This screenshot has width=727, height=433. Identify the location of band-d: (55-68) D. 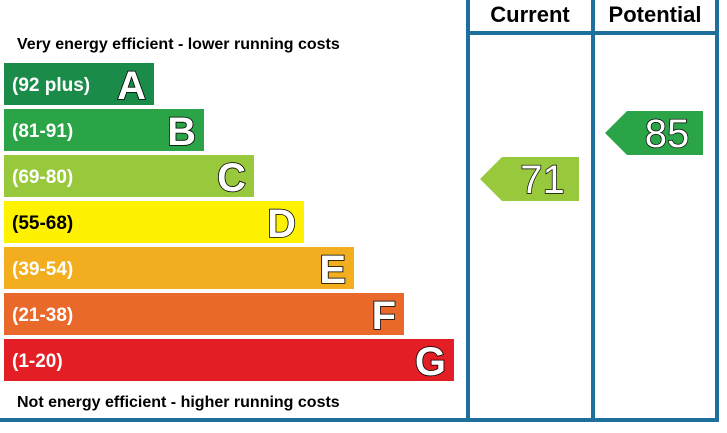
(154, 224).